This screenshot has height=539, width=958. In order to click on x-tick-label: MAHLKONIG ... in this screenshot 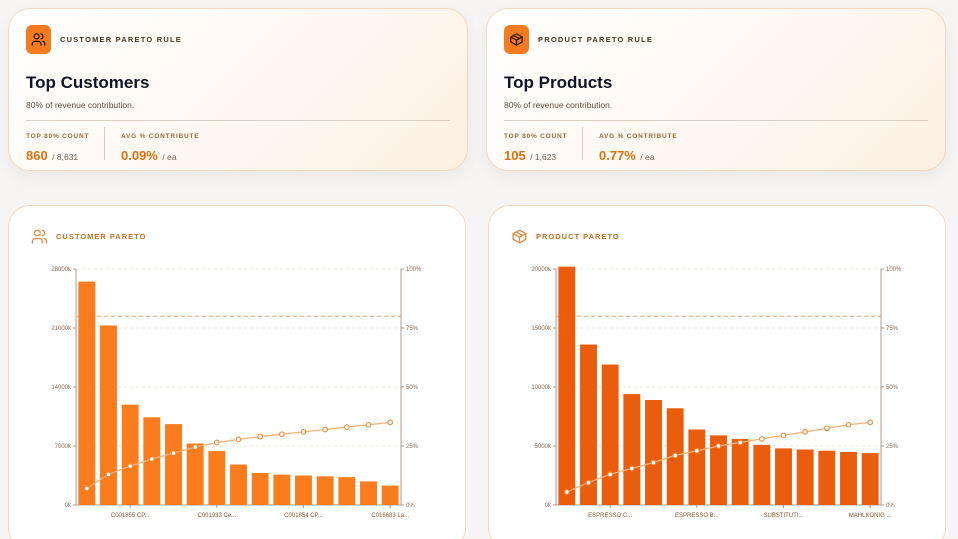, I will do `click(870, 516)`.